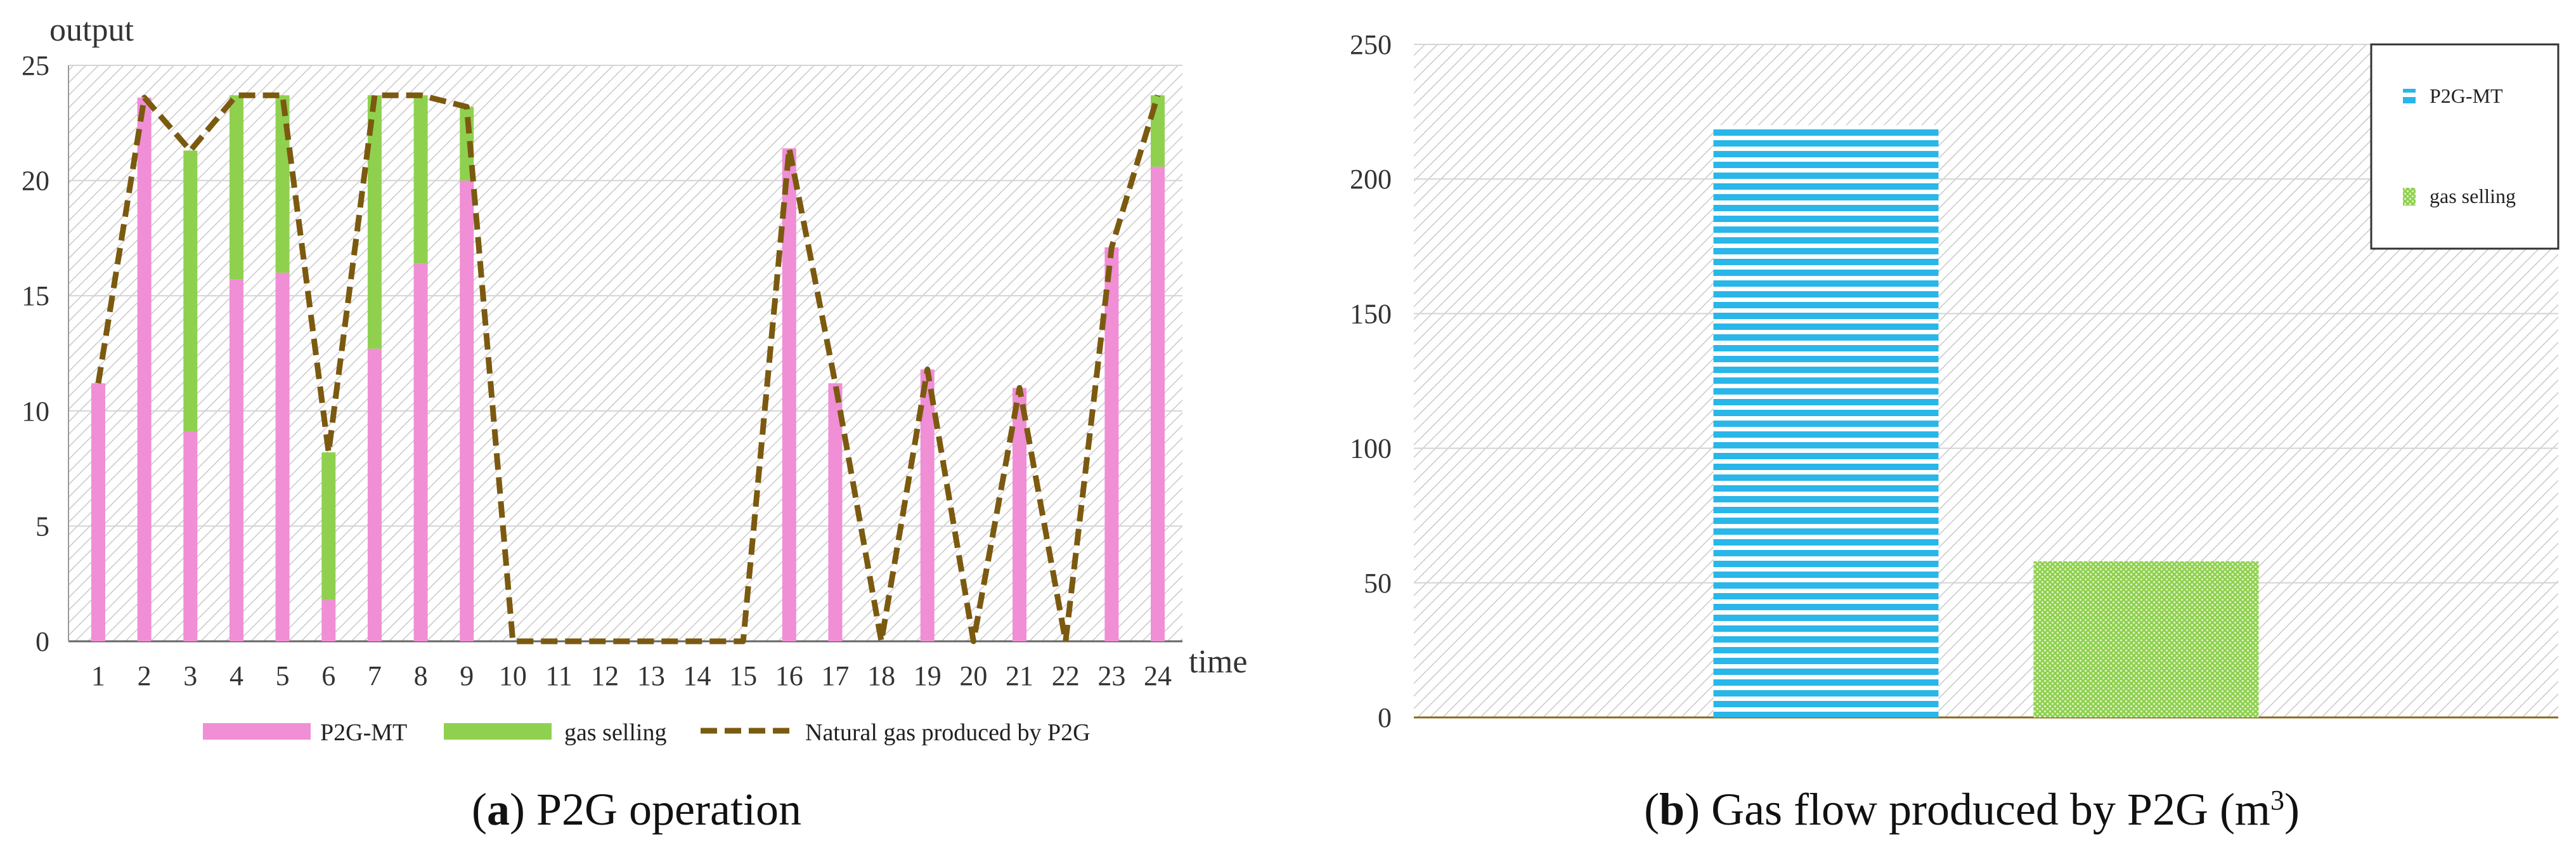 This screenshot has height=850, width=2576. What do you see at coordinates (1371, 313) in the screenshot?
I see `y-tick-label-b: 150` at bounding box center [1371, 313].